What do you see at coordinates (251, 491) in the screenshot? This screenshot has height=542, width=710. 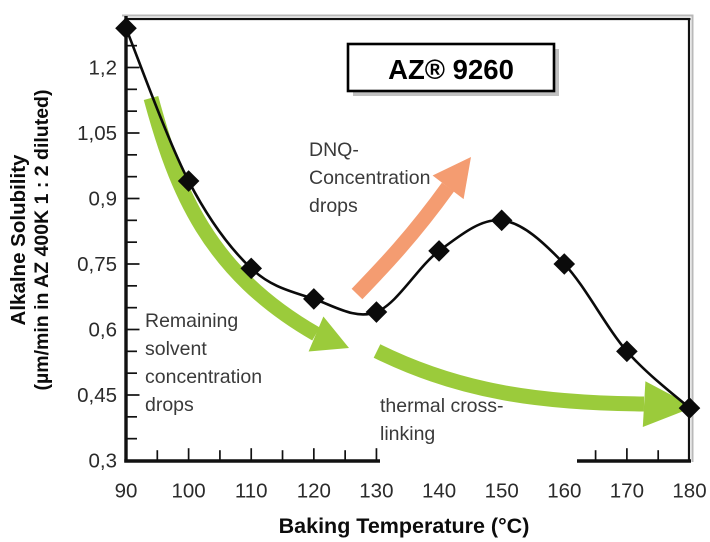 I see `x-tick-label: 110` at bounding box center [251, 491].